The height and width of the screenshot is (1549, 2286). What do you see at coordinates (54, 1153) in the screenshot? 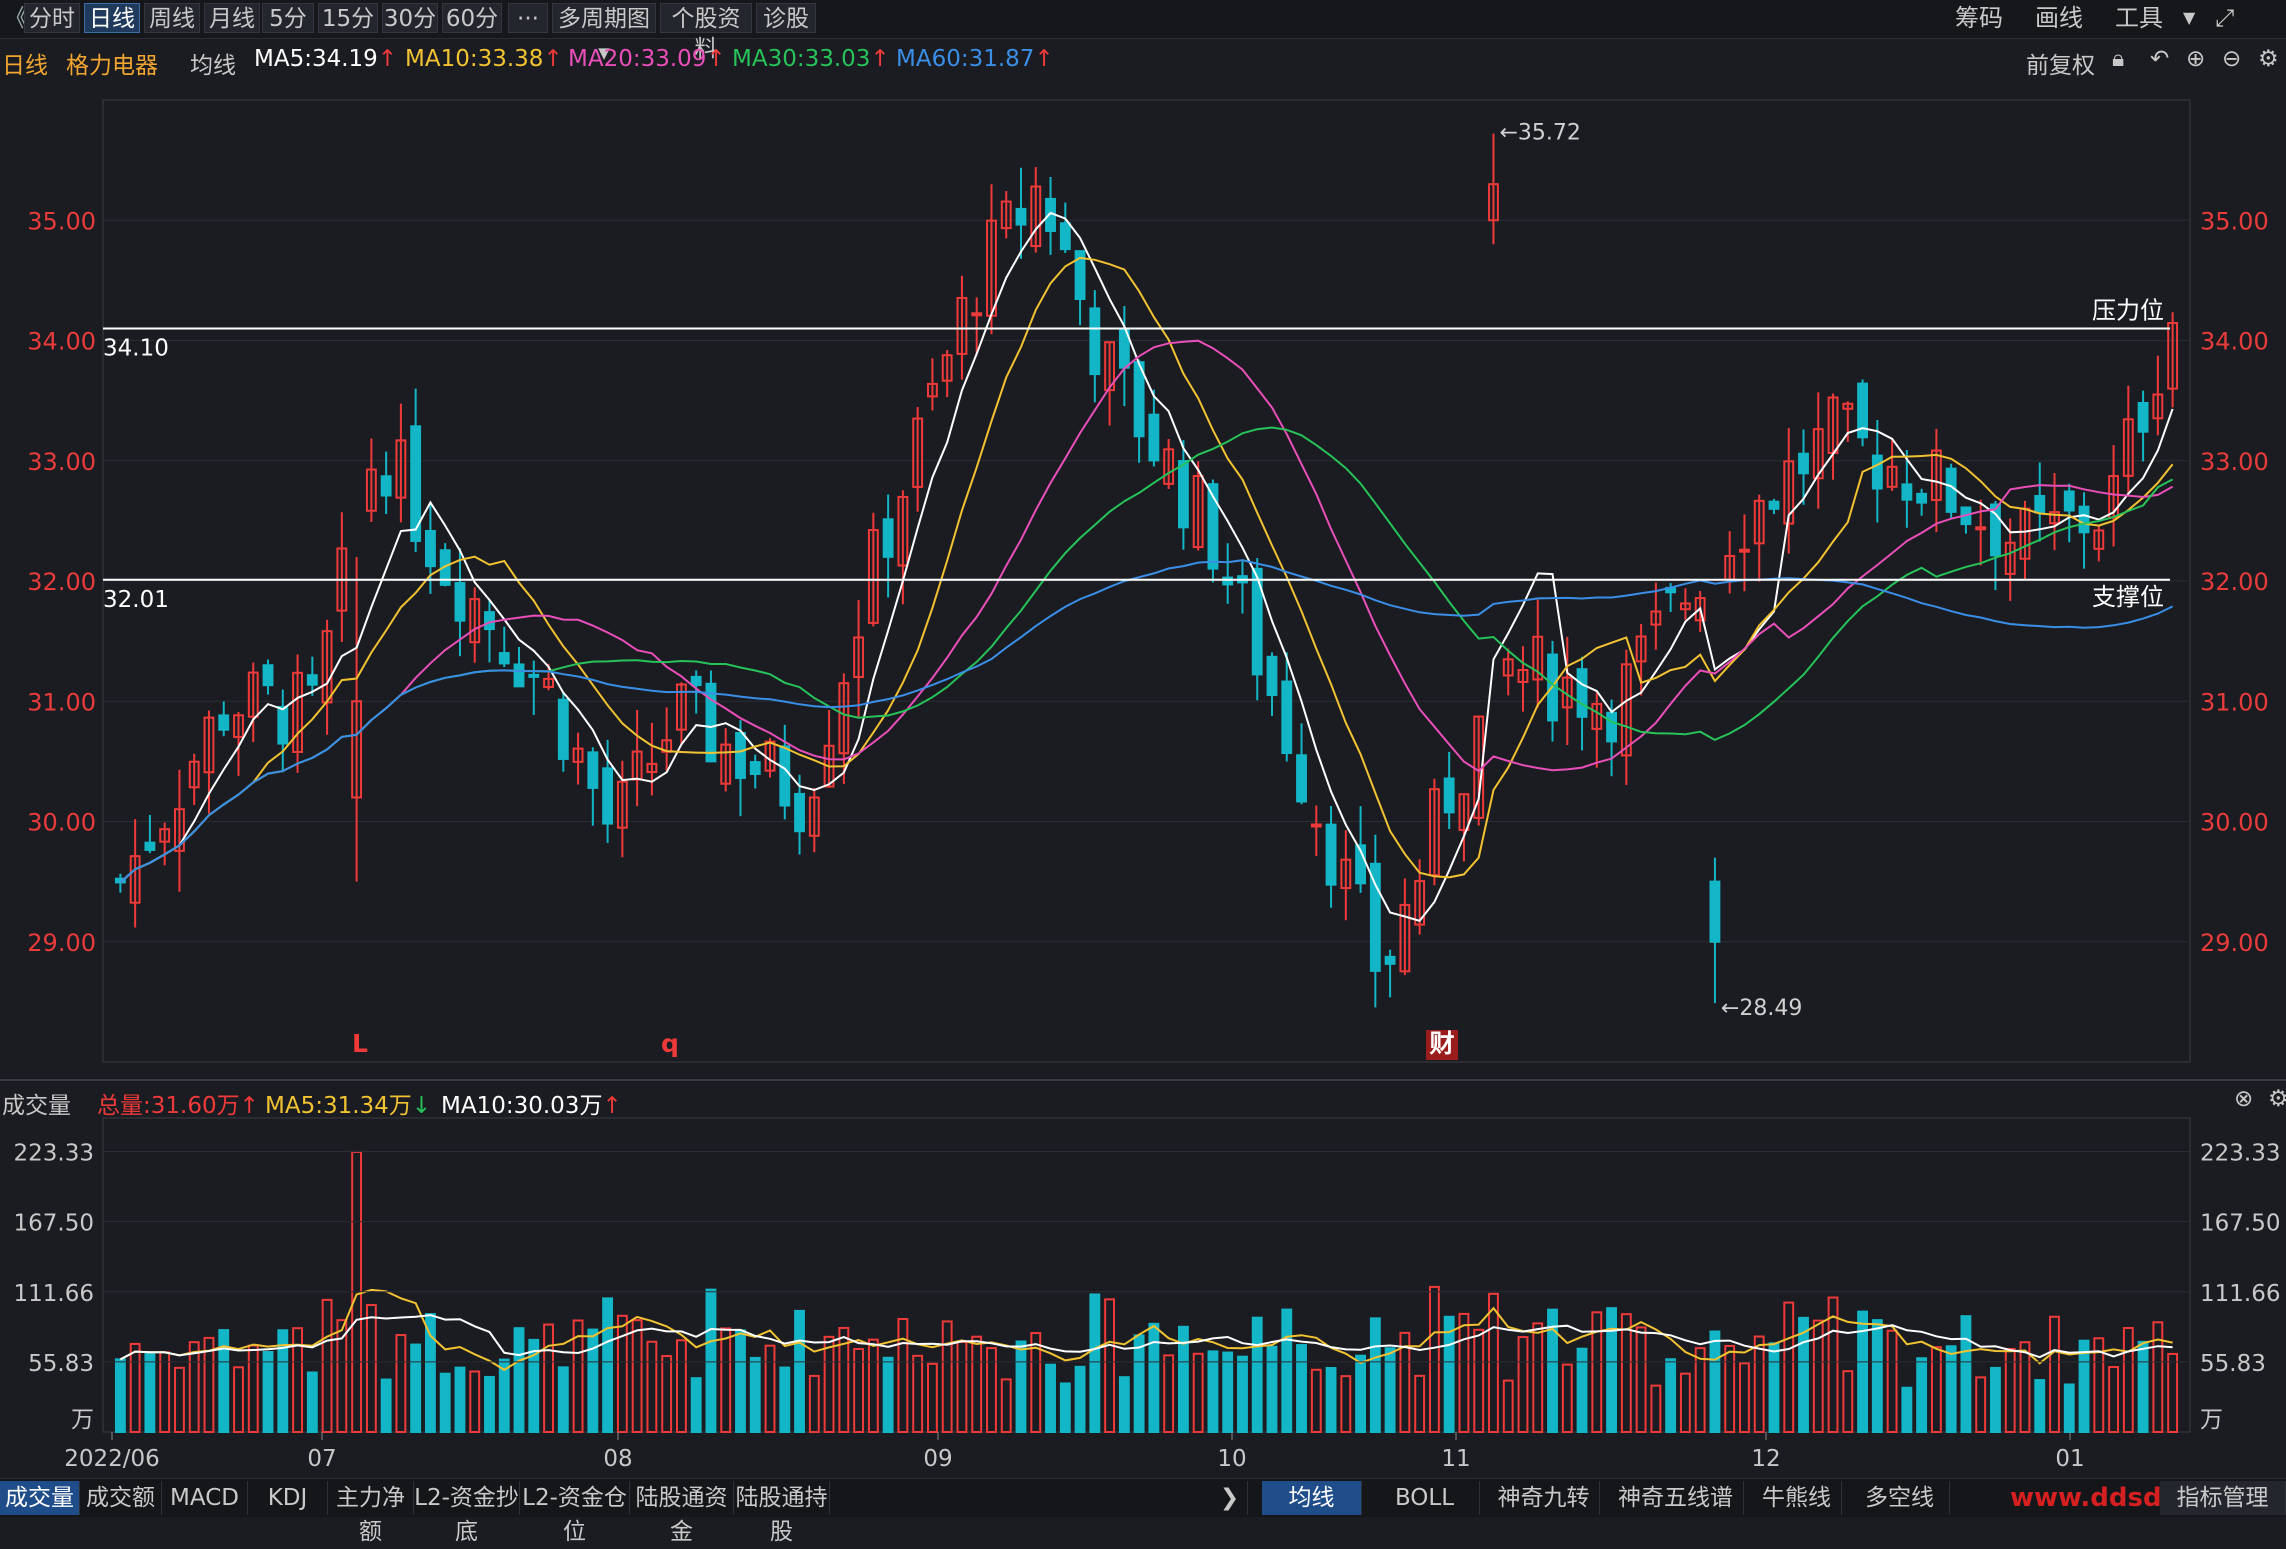
I see `volume-tick-left: 223.33` at bounding box center [54, 1153].